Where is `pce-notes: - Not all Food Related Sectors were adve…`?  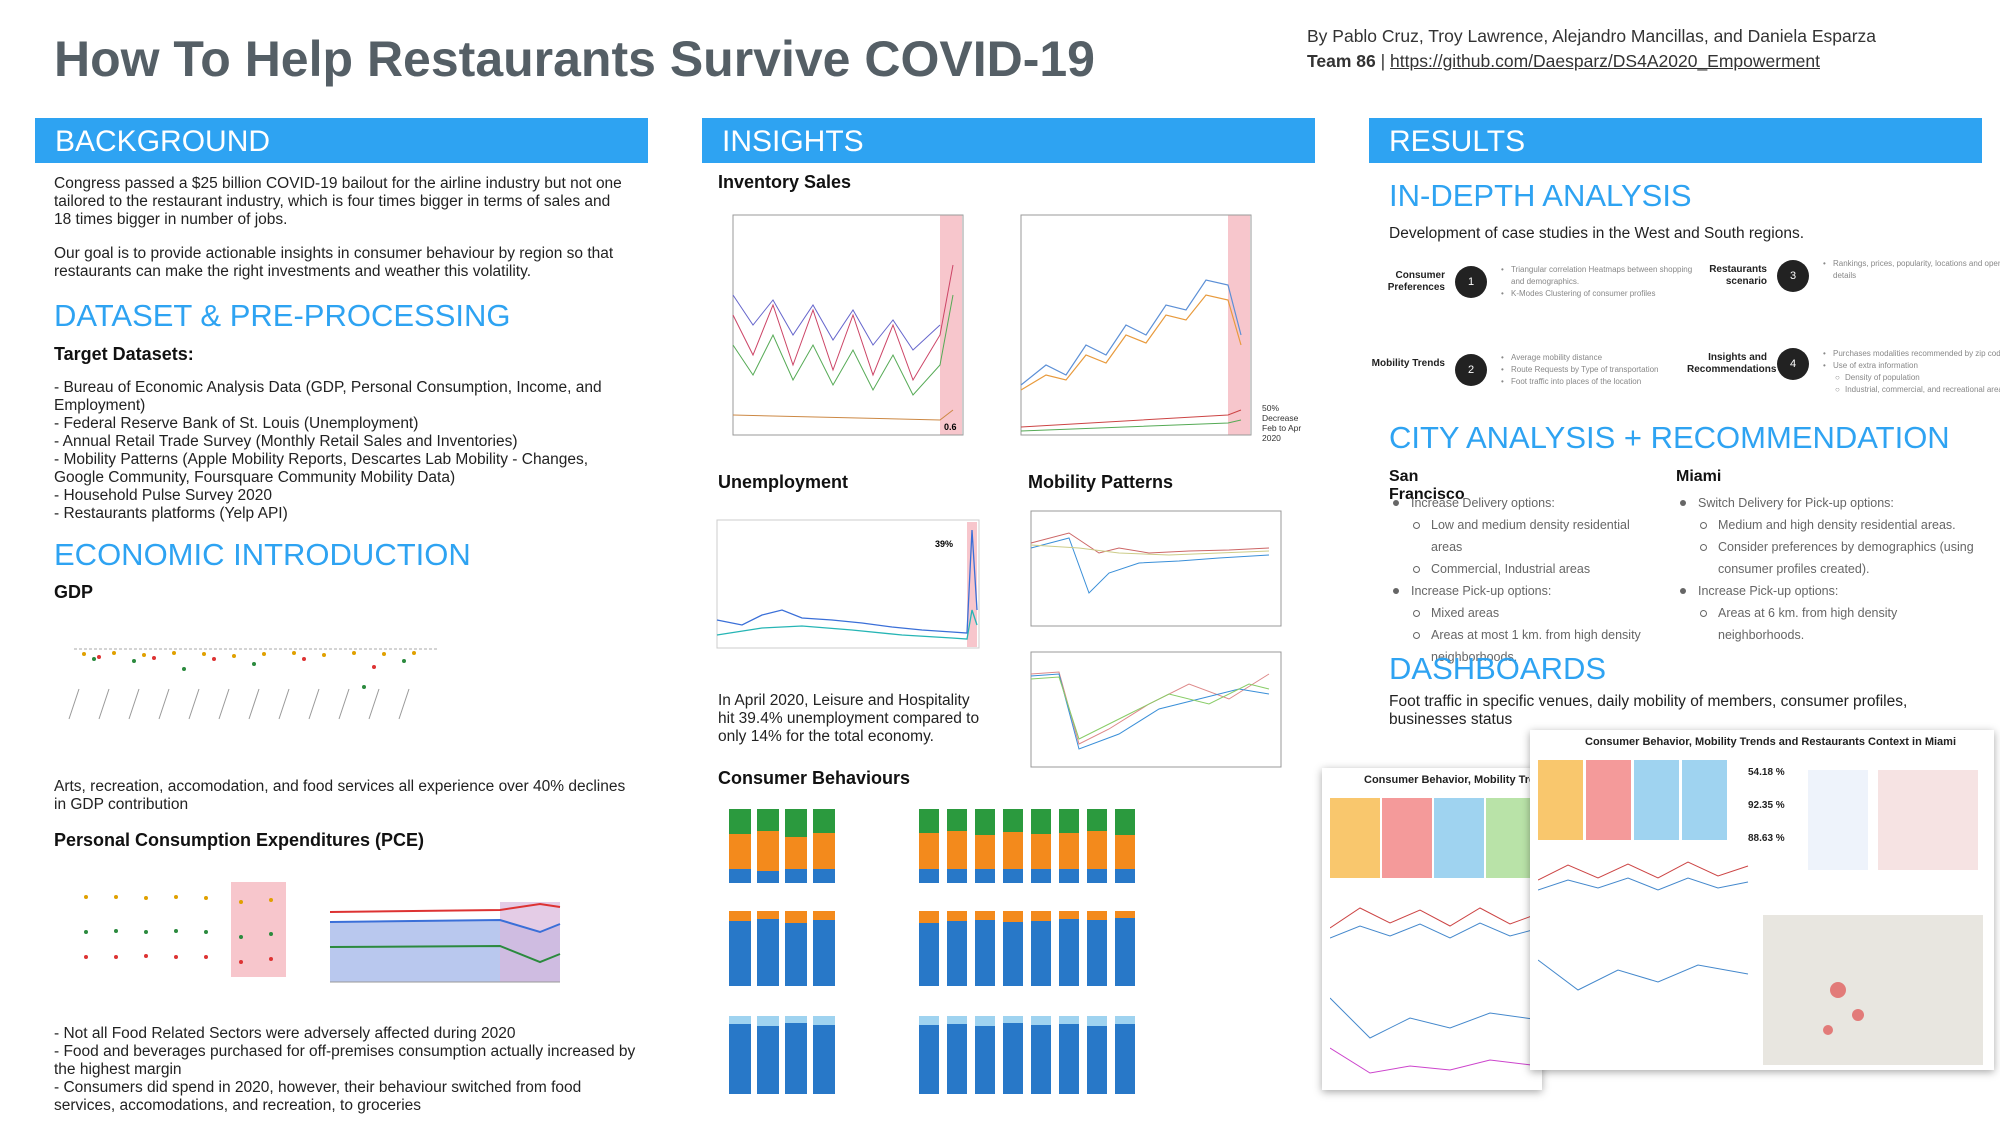 pce-notes: - Not all Food Related Sectors were adve… is located at coordinates (346, 1070).